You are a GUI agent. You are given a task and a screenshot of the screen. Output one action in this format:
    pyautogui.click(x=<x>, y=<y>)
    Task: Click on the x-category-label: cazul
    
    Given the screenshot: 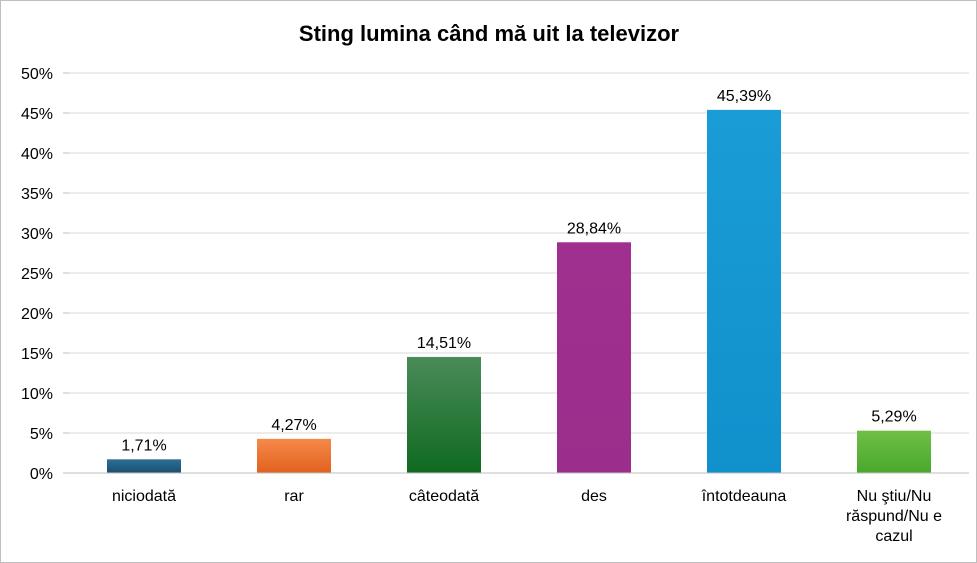 What is the action you would take?
    pyautogui.click(x=893, y=536)
    